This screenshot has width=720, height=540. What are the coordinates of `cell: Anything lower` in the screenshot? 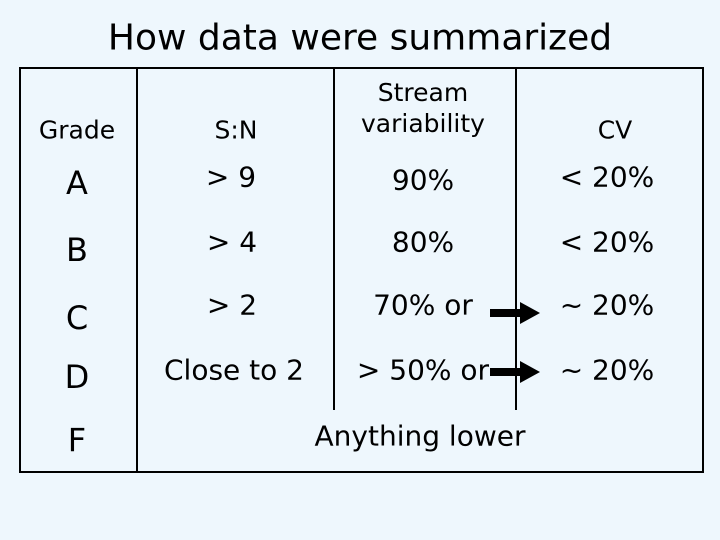 It's located at (420, 436).